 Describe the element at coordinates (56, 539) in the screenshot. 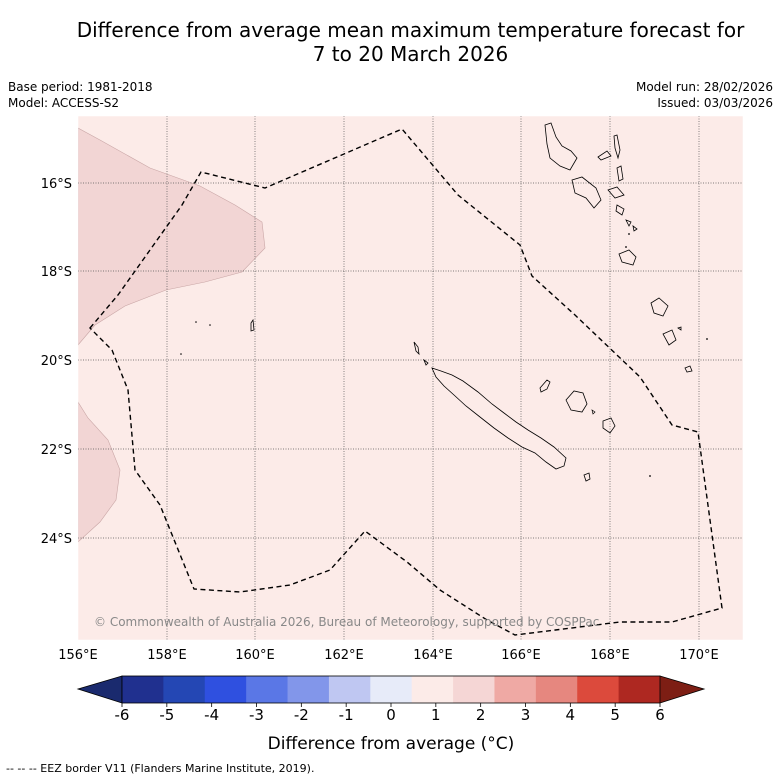

I see `lat-label: 24°S` at that location.